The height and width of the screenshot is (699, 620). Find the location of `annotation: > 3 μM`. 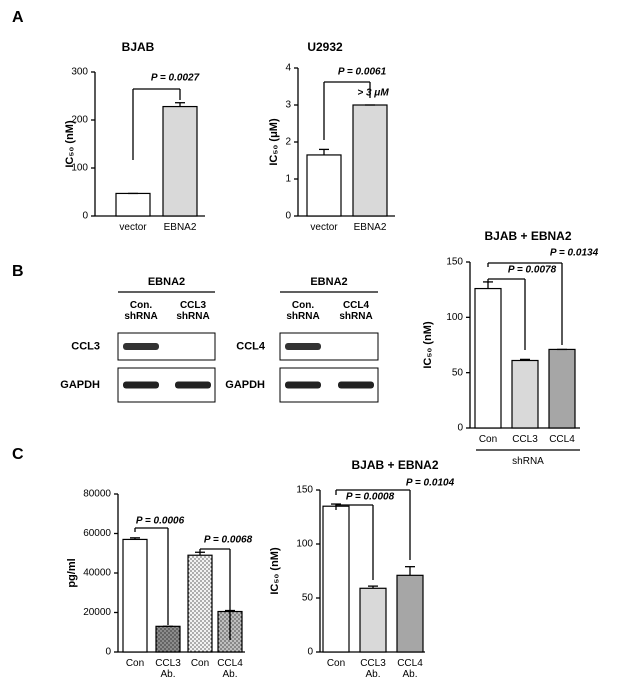

annotation: > 3 μM is located at coordinates (373, 93).